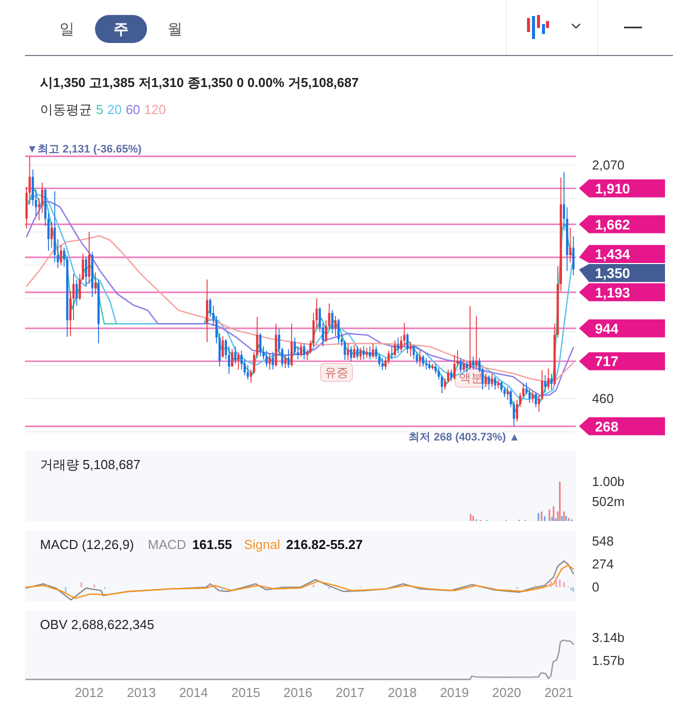 The width and height of the screenshot is (673, 713). Describe the element at coordinates (141, 692) in the screenshot. I see `x-tick-label: 2013` at that location.